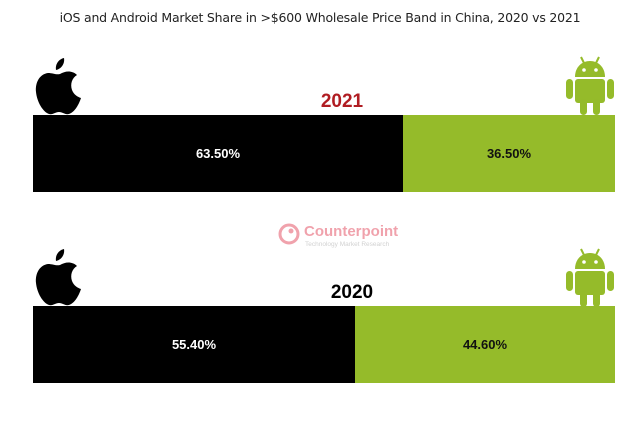 The image size is (640, 444). I want to click on data-label-android-2020: 44.60%, so click(485, 344).